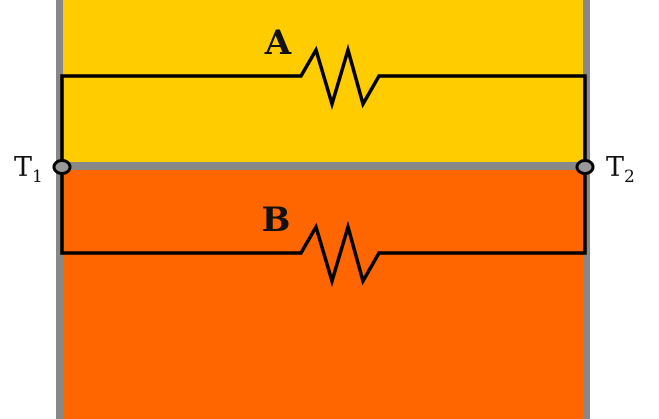 This screenshot has height=419, width=659. Describe the element at coordinates (23, 167) in the screenshot. I see `terminal-t1-letter: T` at that location.